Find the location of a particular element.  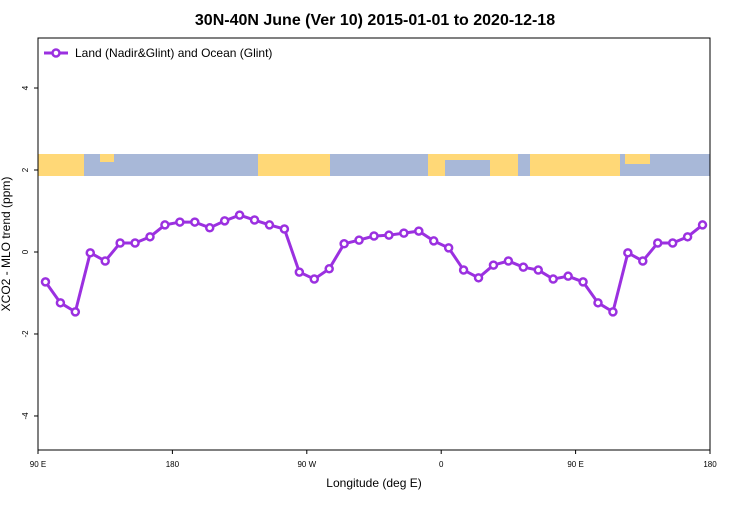

y-tick-label: -4 is located at coordinates (25, 416).